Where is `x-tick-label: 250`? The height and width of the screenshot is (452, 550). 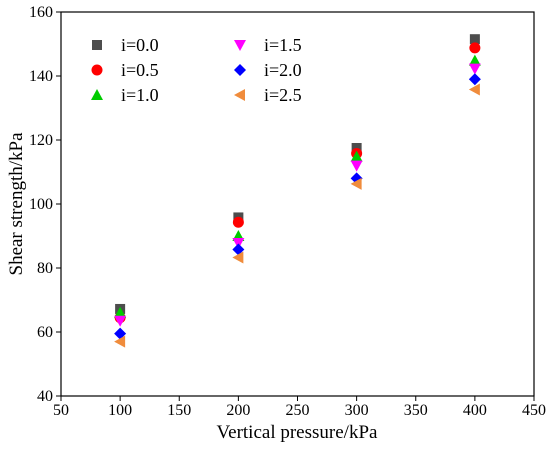 x-tick-label: 250 is located at coordinates (298, 410).